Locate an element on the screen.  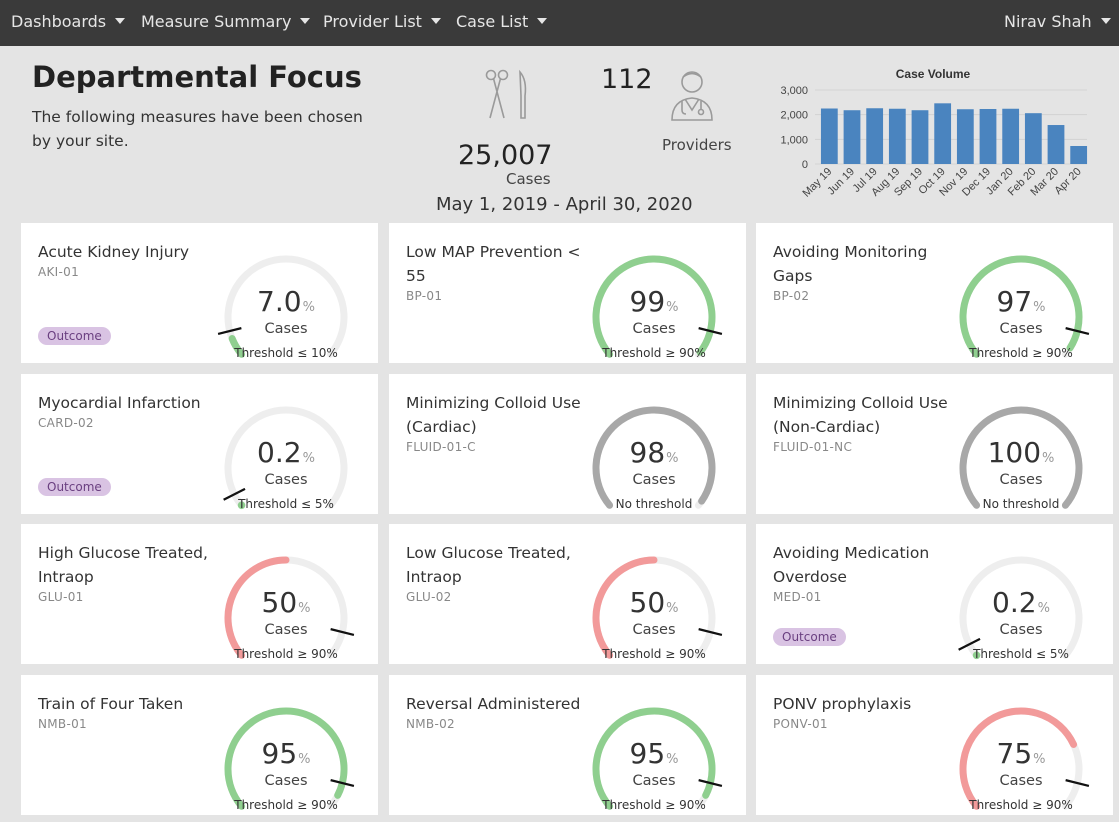
gauge-value: 7.0 is located at coordinates (279, 301).